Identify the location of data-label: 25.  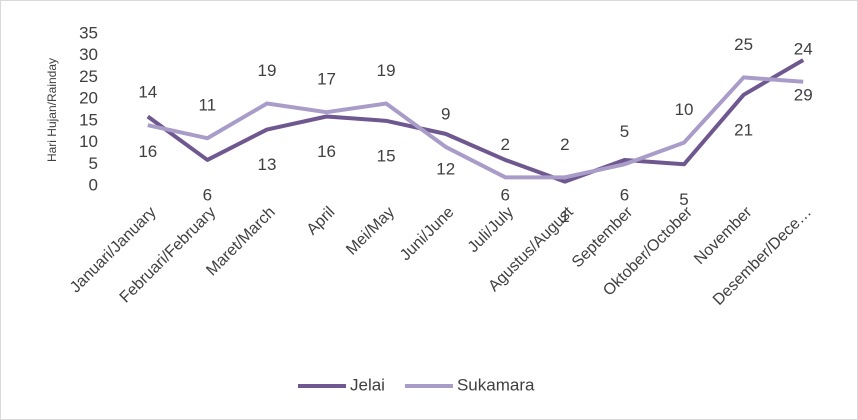
(743, 44).